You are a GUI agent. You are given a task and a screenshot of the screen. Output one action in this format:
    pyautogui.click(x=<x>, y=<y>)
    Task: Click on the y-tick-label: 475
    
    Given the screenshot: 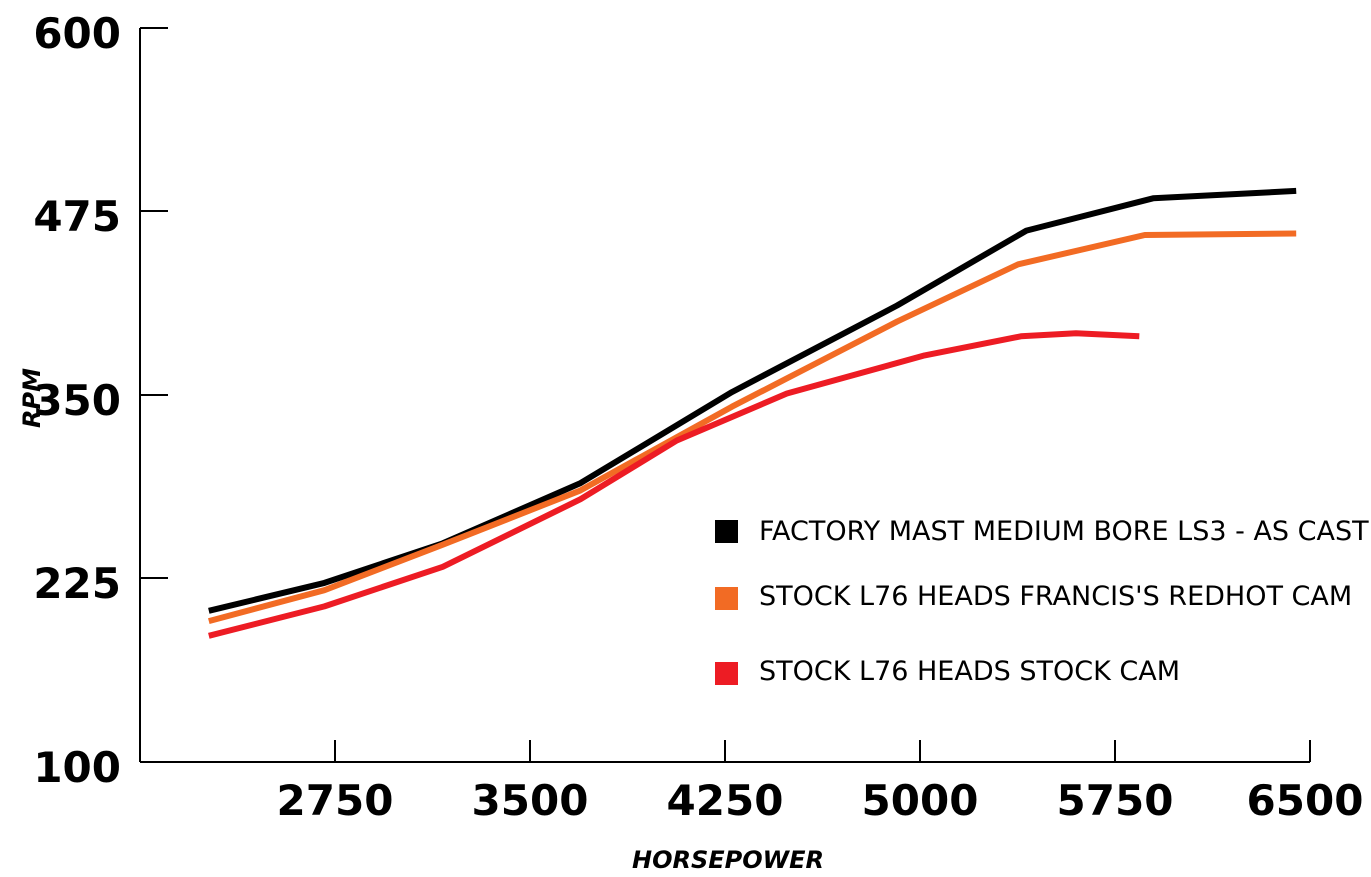 What is the action you would take?
    pyautogui.click(x=77, y=216)
    